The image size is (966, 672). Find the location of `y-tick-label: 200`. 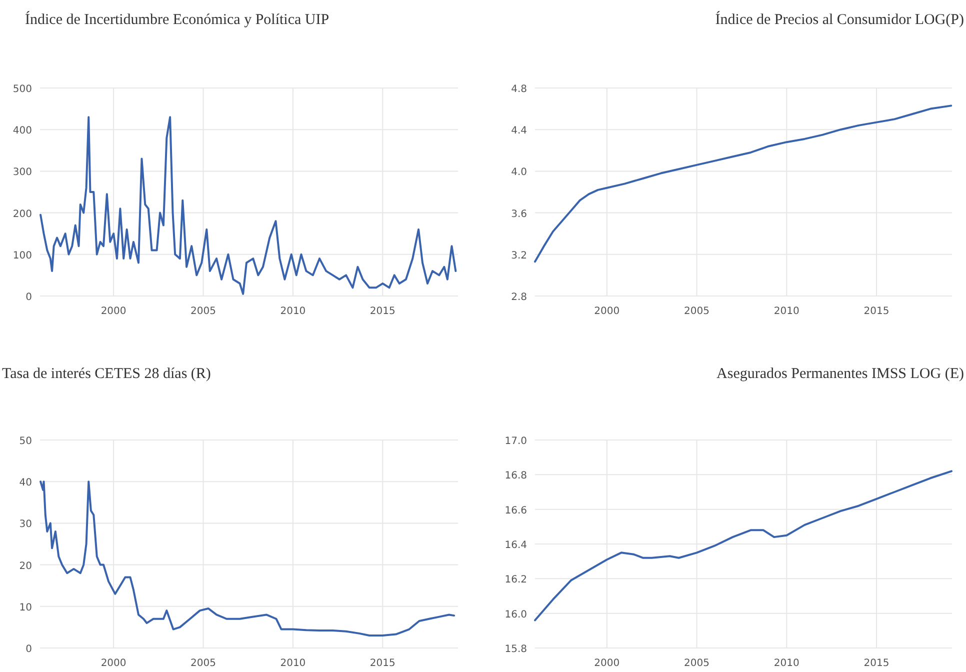

y-tick-label: 200 is located at coordinates (22, 214).